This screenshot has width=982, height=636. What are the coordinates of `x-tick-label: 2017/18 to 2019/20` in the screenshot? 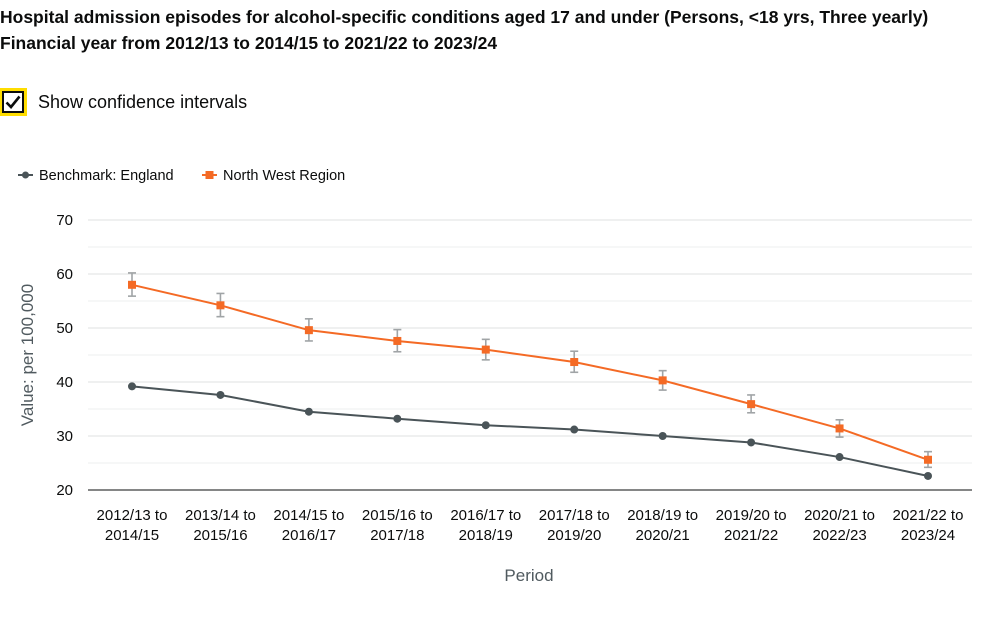 It's located at (574, 525).